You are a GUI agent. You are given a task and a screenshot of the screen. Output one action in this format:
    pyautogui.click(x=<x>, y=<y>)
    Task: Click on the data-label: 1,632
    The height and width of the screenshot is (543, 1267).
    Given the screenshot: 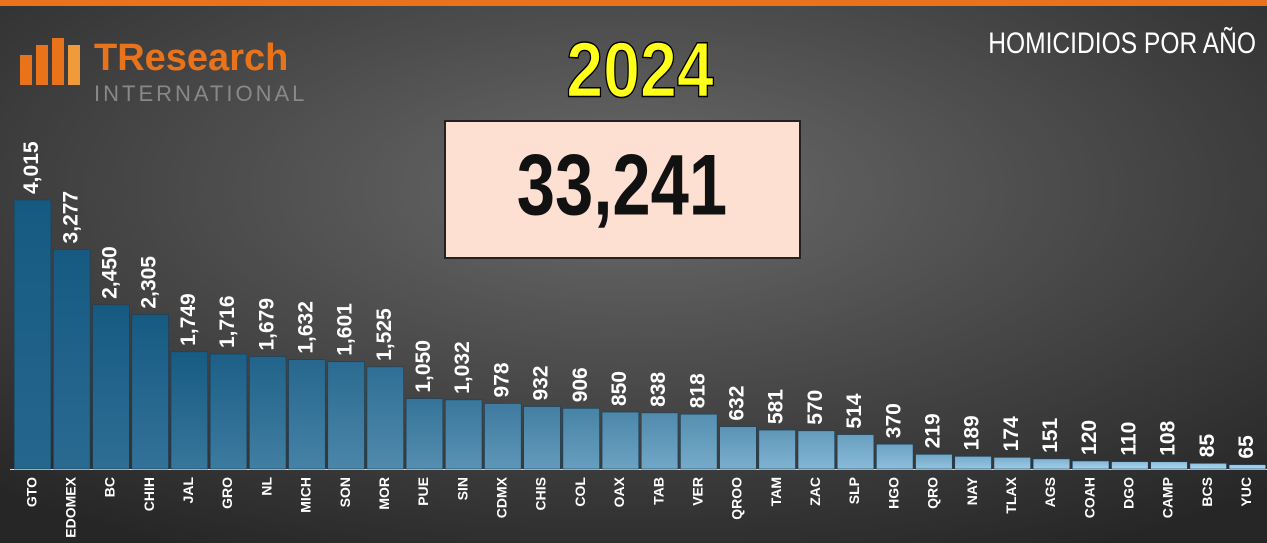 What is the action you would take?
    pyautogui.click(x=305, y=327)
    